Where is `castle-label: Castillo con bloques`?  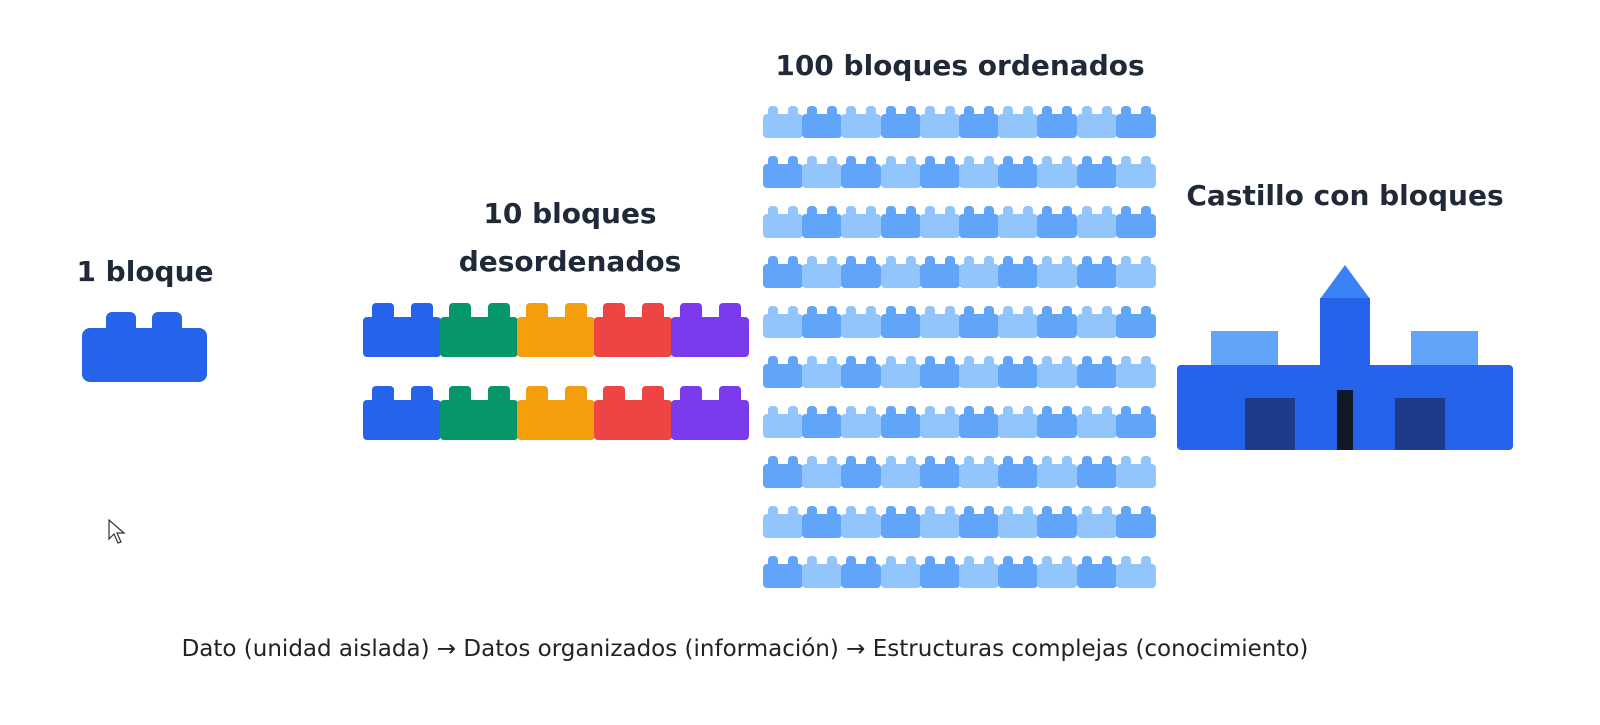 castle-label: Castillo con bloques is located at coordinates (1345, 195).